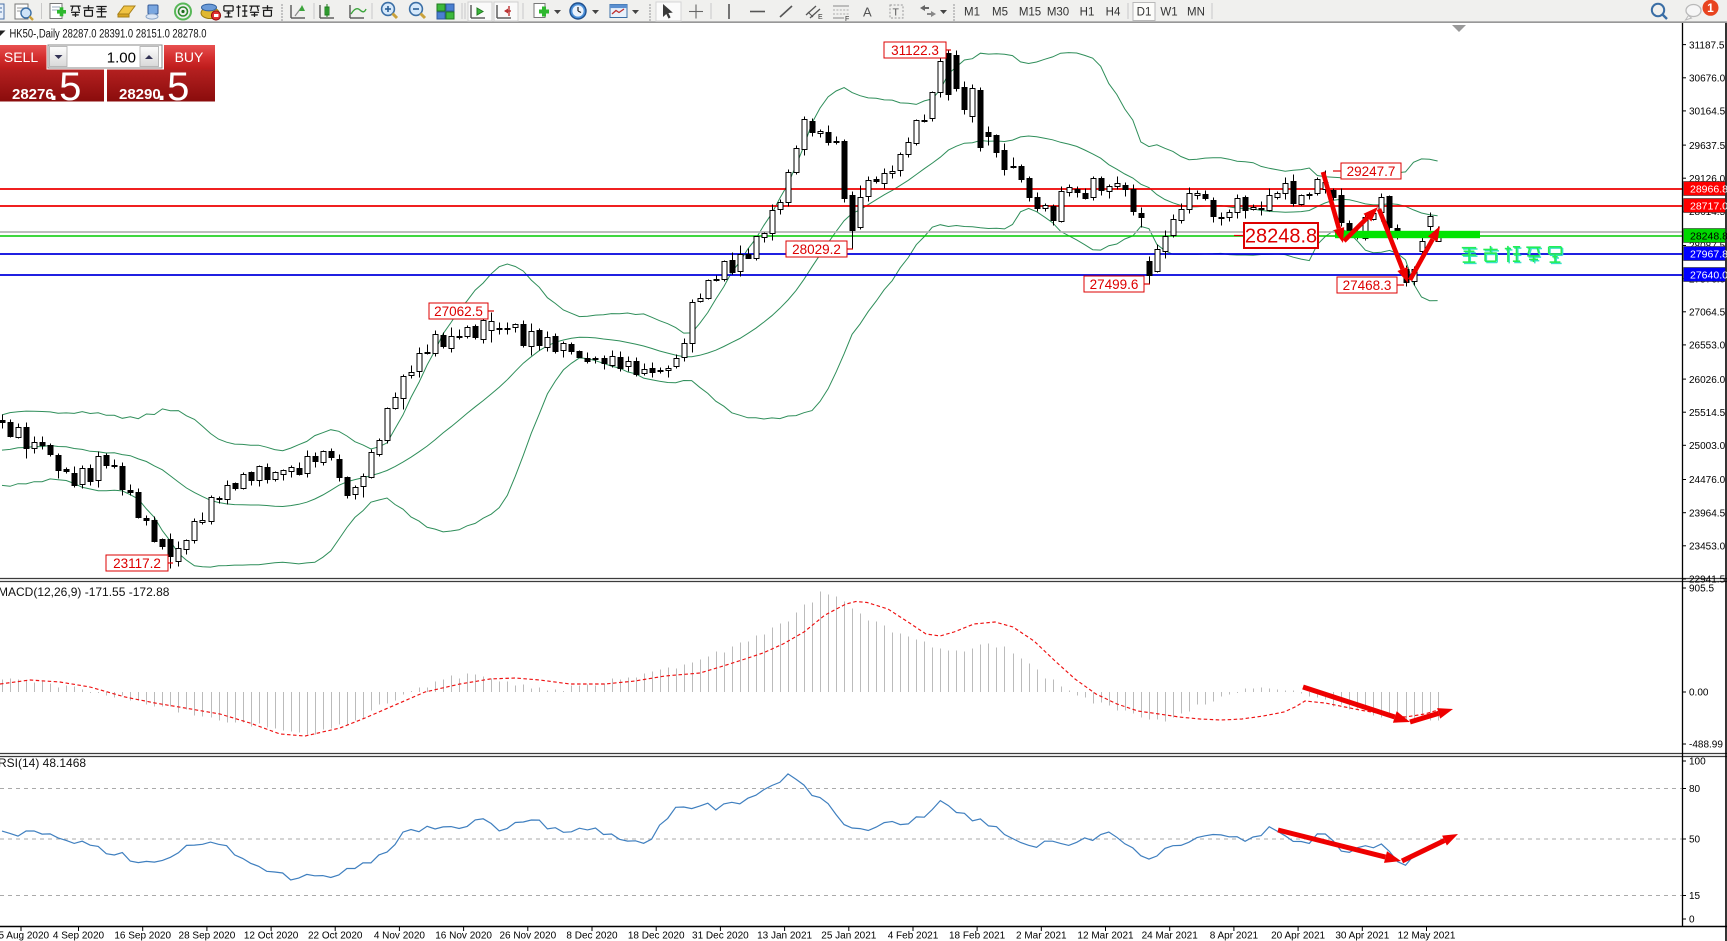  I want to click on svg-text: 50, so click(1695, 840).